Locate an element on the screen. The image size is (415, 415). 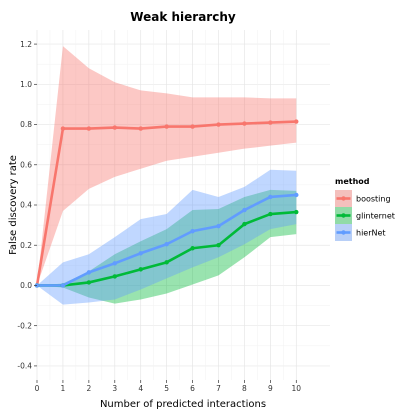
y-tick-label: -0.2 is located at coordinates (24, 325).